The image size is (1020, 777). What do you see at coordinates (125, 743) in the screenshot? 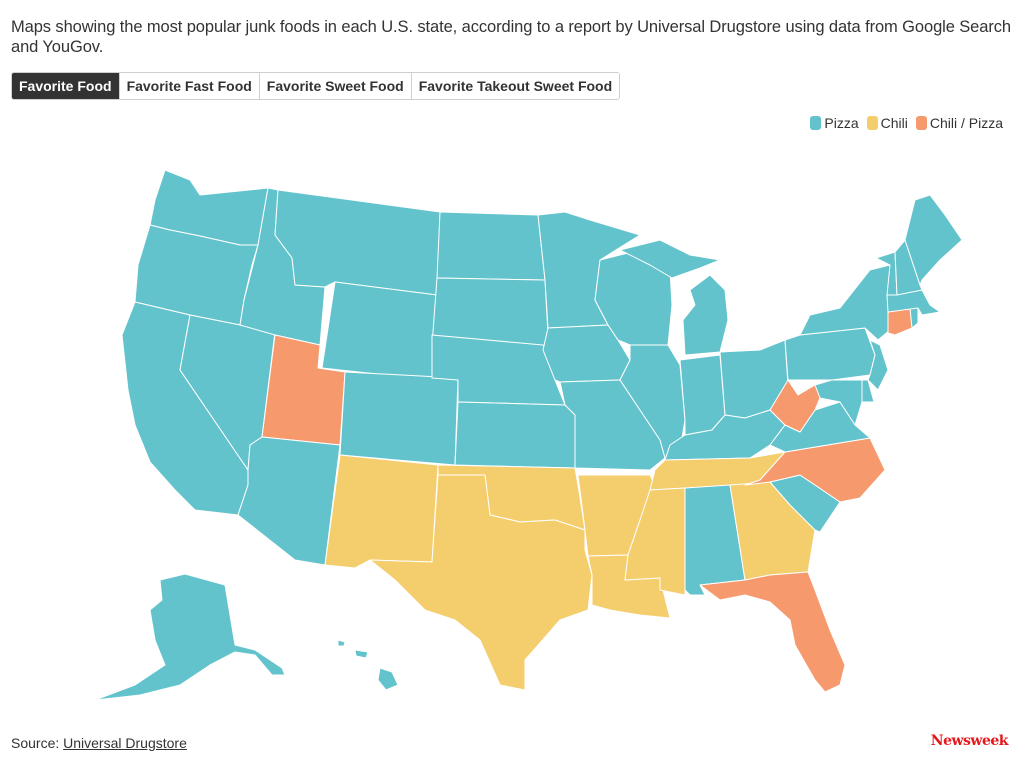
I see `source-link: Universal Drugstore` at bounding box center [125, 743].